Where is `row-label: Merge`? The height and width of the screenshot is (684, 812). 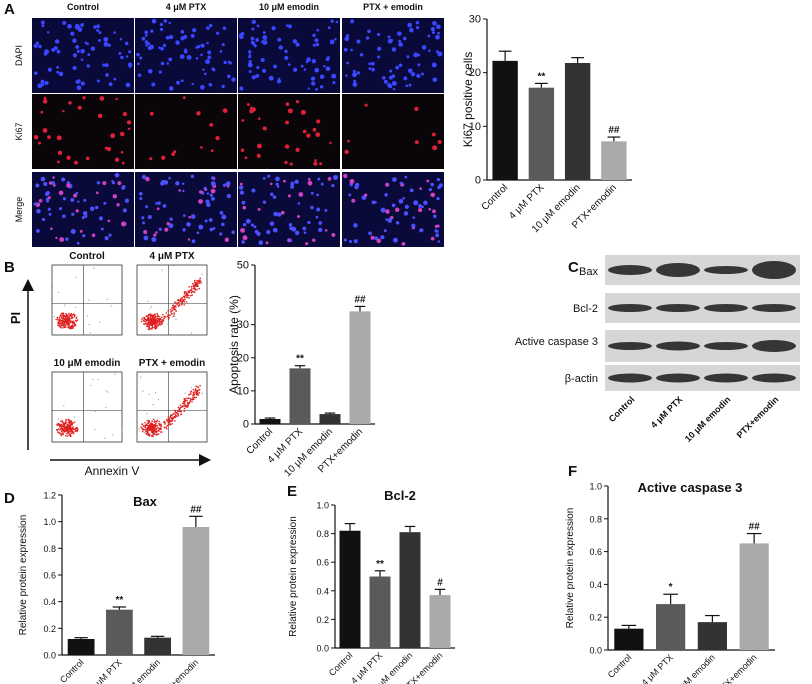
row-label: Merge is located at coordinates (19, 210).